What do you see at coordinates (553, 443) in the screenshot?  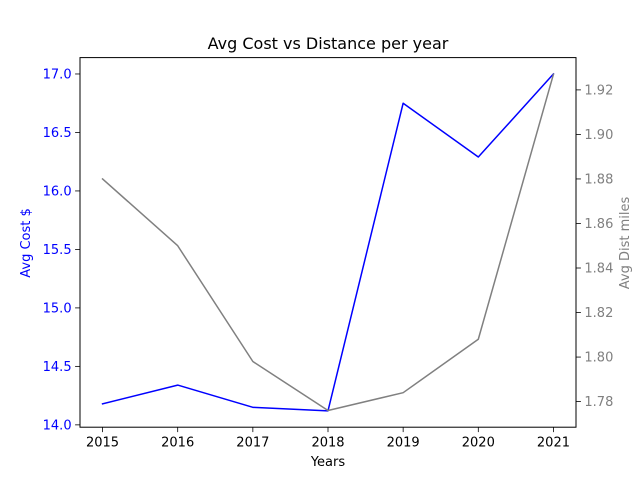 I see `x-tick-label: 2021` at bounding box center [553, 443].